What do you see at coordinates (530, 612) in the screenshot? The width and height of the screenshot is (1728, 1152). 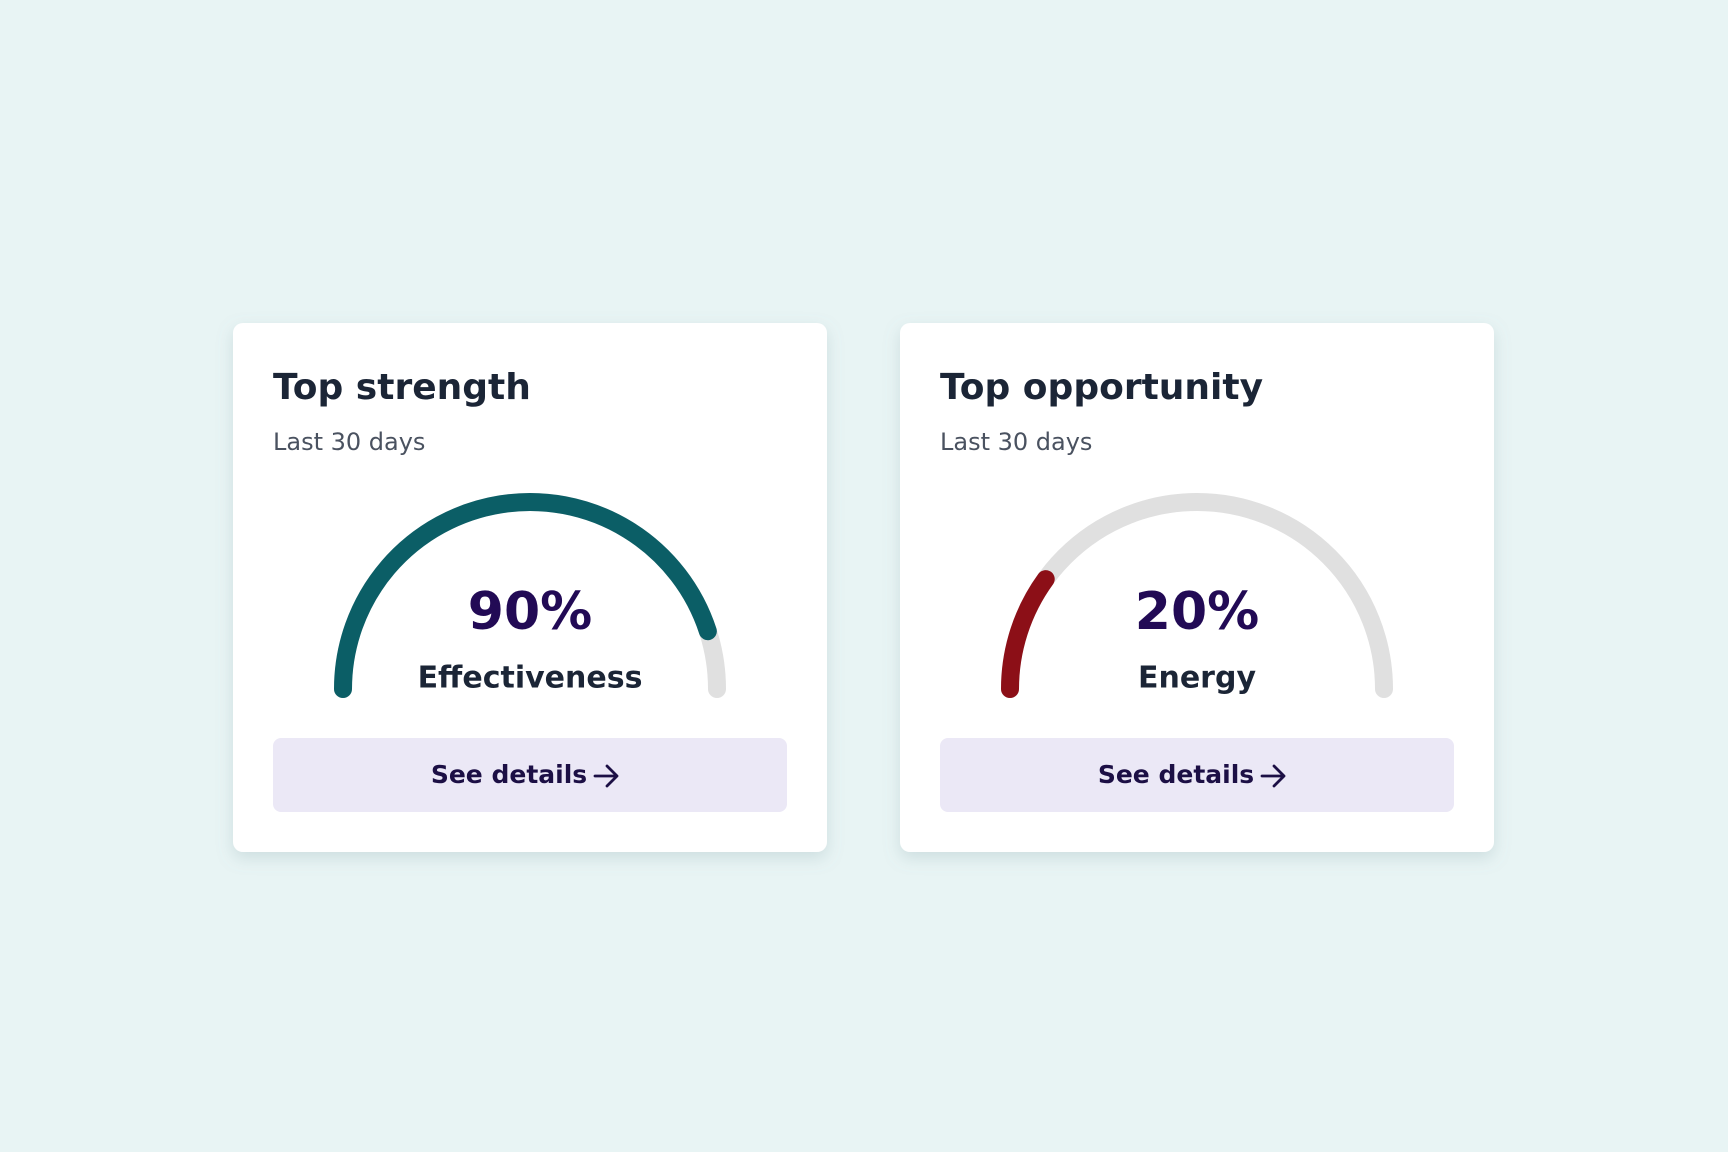 I see `gauge-value-label: 90%` at bounding box center [530, 612].